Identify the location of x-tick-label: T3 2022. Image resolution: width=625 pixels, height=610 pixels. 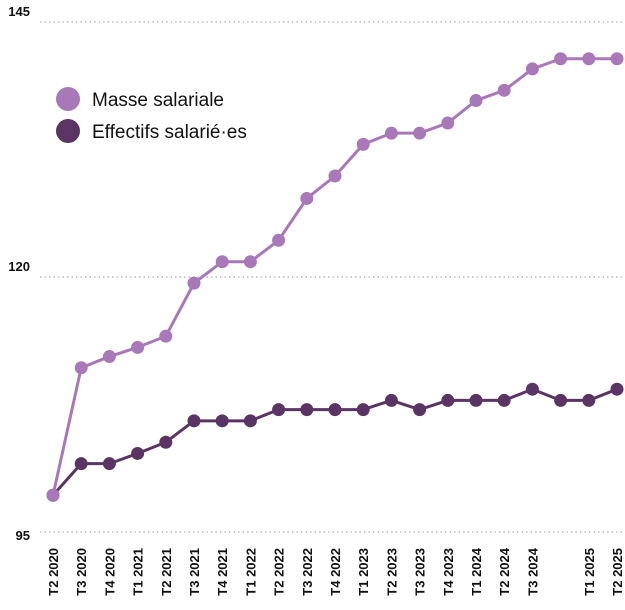
(307, 572).